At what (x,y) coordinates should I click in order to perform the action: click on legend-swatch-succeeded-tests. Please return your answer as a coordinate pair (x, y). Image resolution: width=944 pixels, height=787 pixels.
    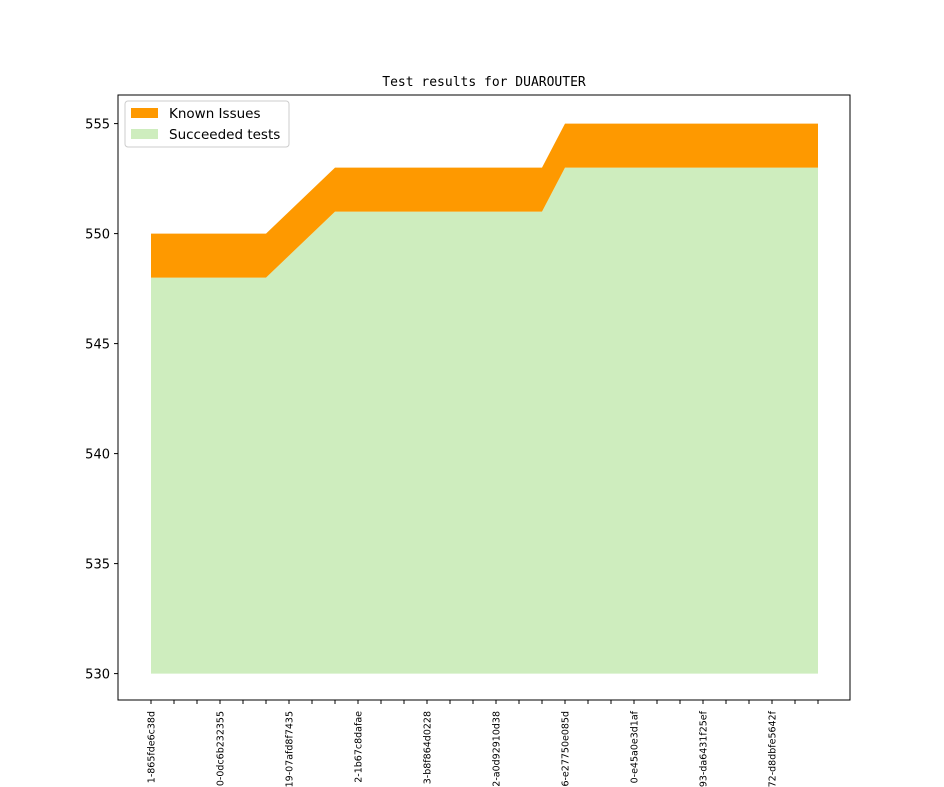
    Looking at the image, I should click on (144, 134).